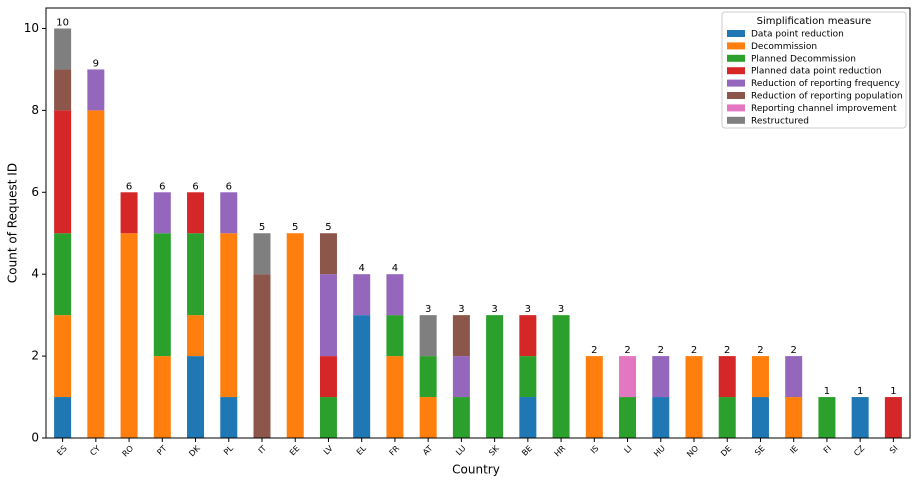 This screenshot has height=484, width=916. Describe the element at coordinates (263, 450) in the screenshot. I see `x-tick-label: IT` at that location.